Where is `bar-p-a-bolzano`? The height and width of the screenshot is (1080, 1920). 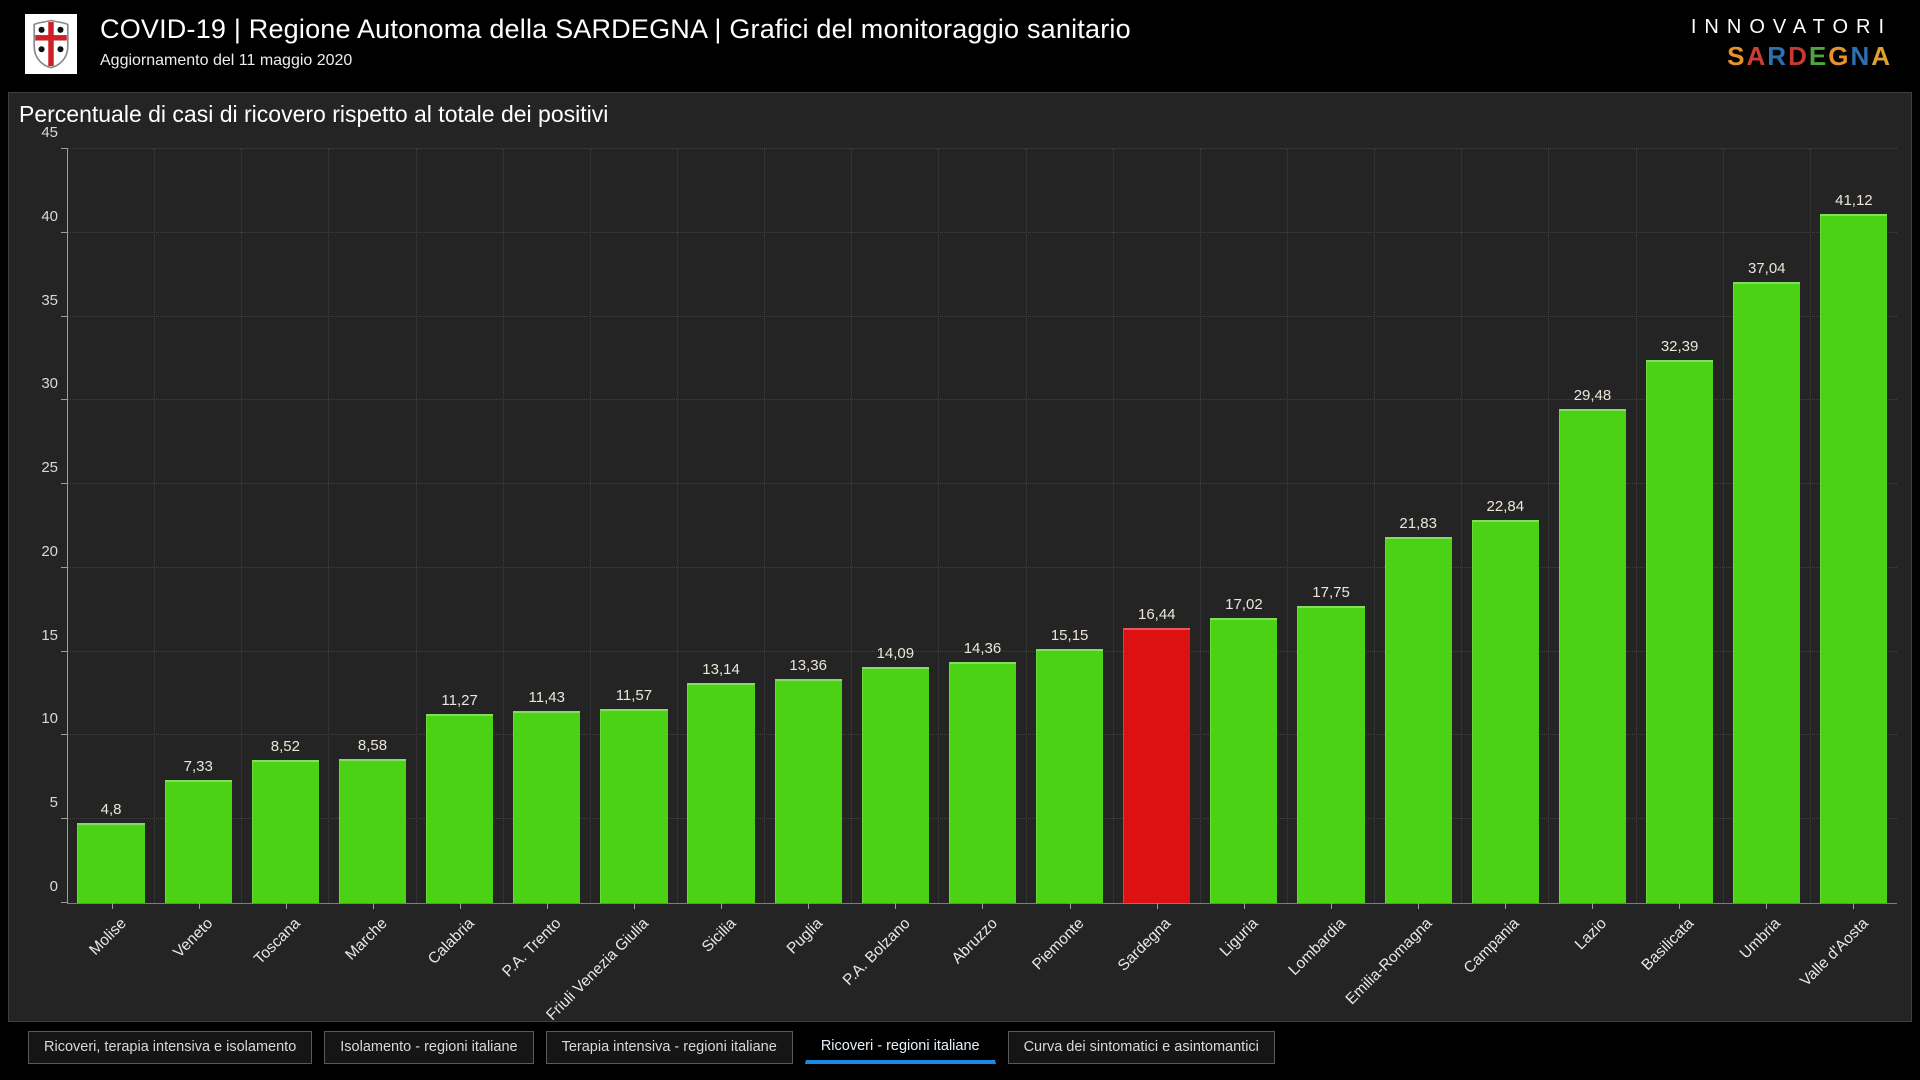
bar-p-a-bolzano is located at coordinates (895, 784).